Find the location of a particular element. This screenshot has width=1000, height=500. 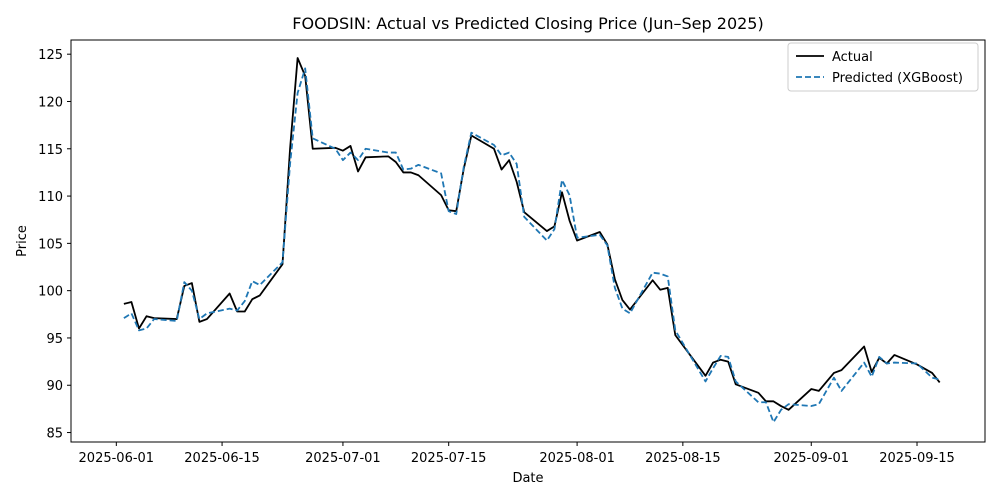

legend-label-actual: Actual is located at coordinates (852, 57).